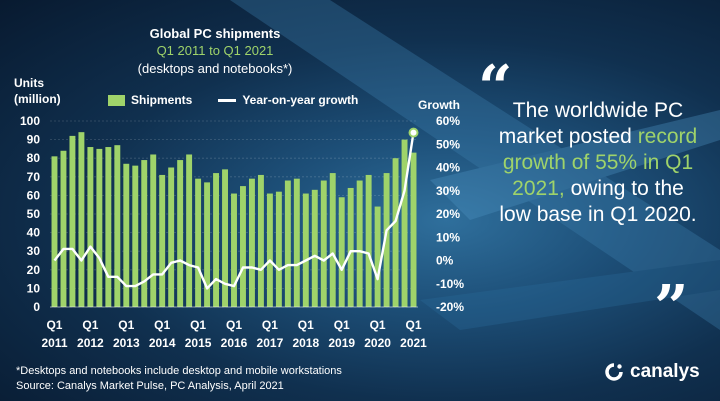 The width and height of the screenshot is (720, 401). What do you see at coordinates (34, 177) in the screenshot?
I see `left-axis-tick-label: 70` at bounding box center [34, 177].